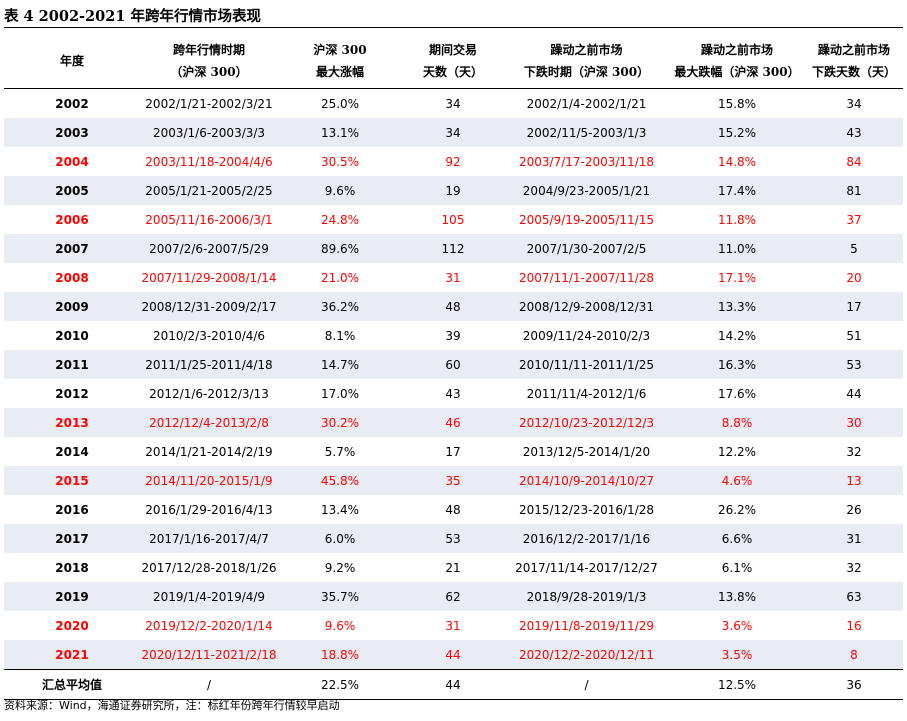 This screenshot has height=721, width=907. What do you see at coordinates (854, 219) in the screenshot?
I see `cell-decline-days: 37` at bounding box center [854, 219].